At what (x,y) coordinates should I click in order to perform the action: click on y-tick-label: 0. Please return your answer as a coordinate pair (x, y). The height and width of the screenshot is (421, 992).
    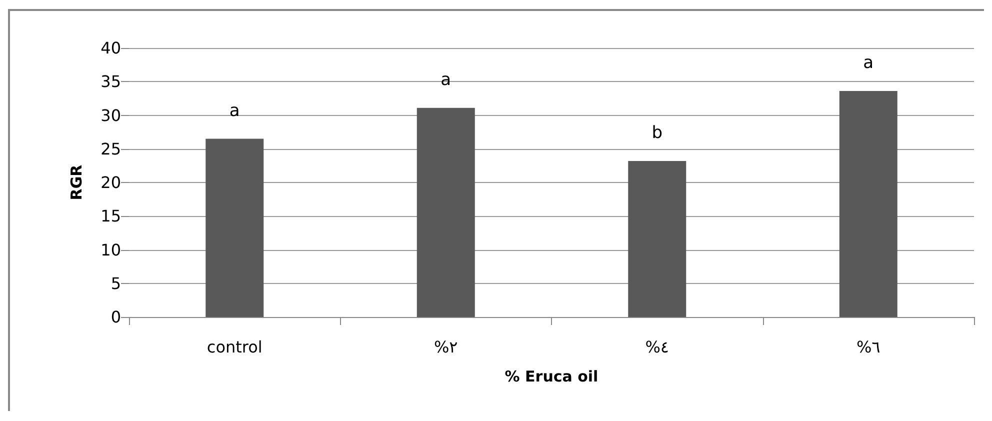
    Looking at the image, I should click on (115, 317).